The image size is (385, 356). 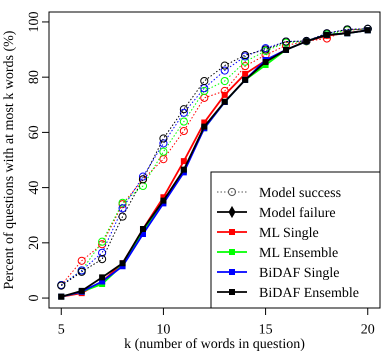 What do you see at coordinates (34, 243) in the screenshot?
I see `y-tick-label: 20` at bounding box center [34, 243].